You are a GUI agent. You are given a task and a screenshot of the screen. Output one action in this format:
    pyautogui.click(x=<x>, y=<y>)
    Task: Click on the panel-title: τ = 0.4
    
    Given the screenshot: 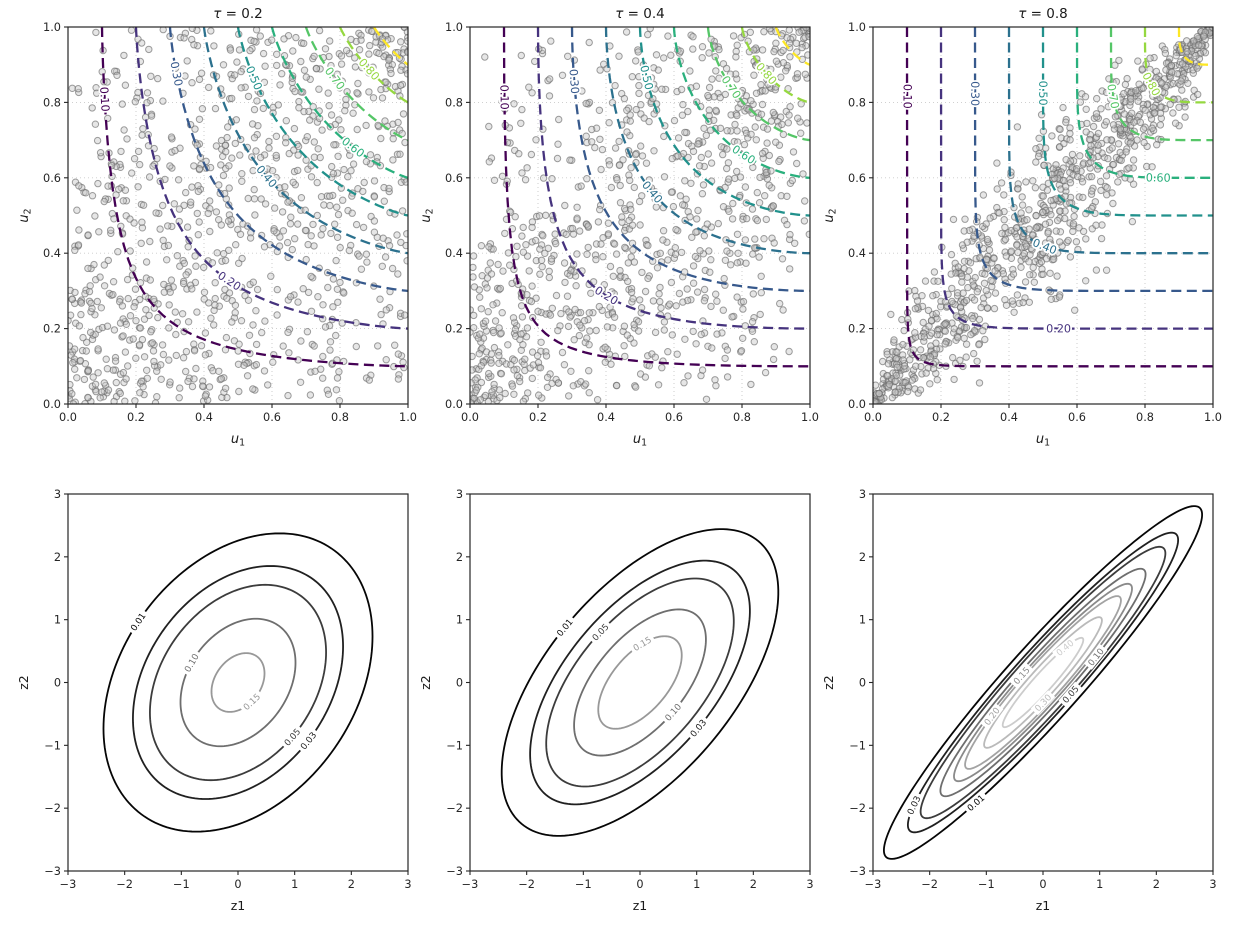 What is the action you would take?
    pyautogui.click(x=640, y=14)
    